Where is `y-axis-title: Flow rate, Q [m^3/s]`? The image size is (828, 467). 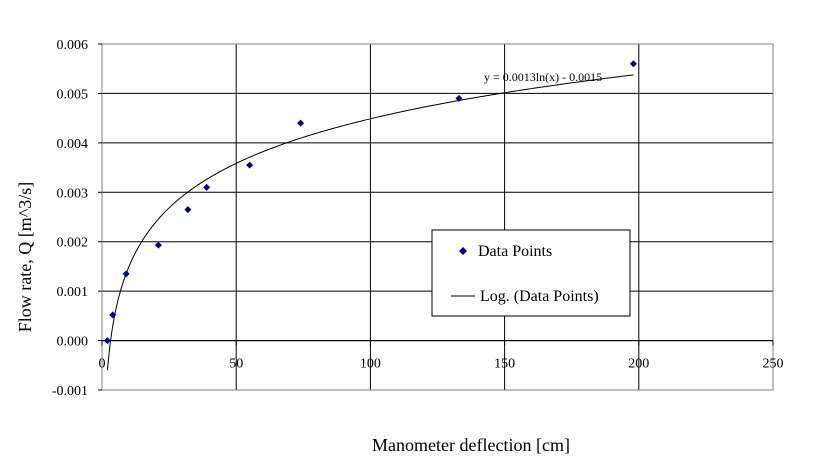 y-axis-title: Flow rate, Q [m^3/s] is located at coordinates (25, 257).